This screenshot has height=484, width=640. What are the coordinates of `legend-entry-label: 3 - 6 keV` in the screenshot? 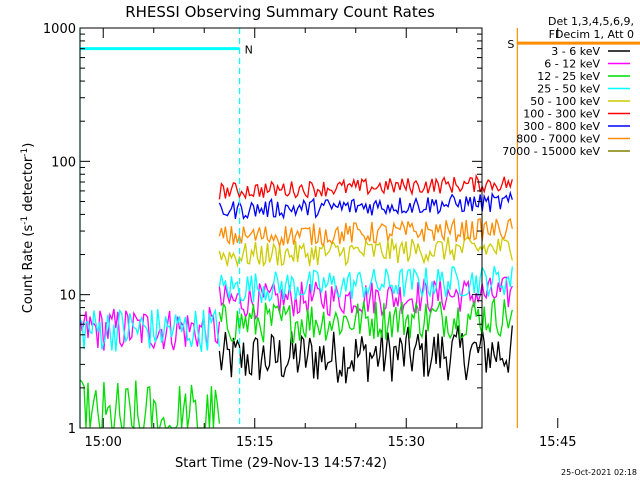 It's located at (575, 51).